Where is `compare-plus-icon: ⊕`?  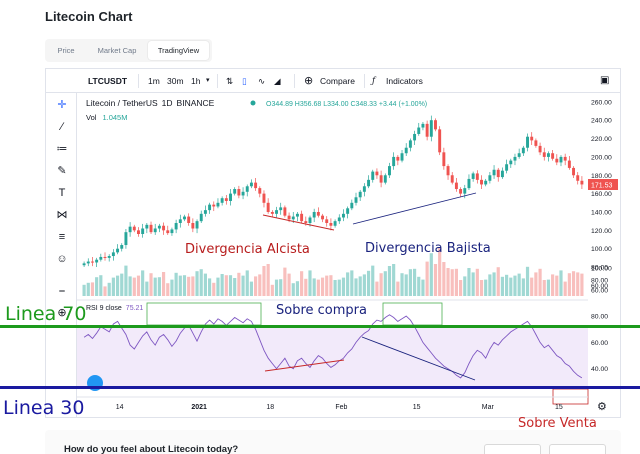
compare-plus-icon: ⊕ is located at coordinates (309, 81).